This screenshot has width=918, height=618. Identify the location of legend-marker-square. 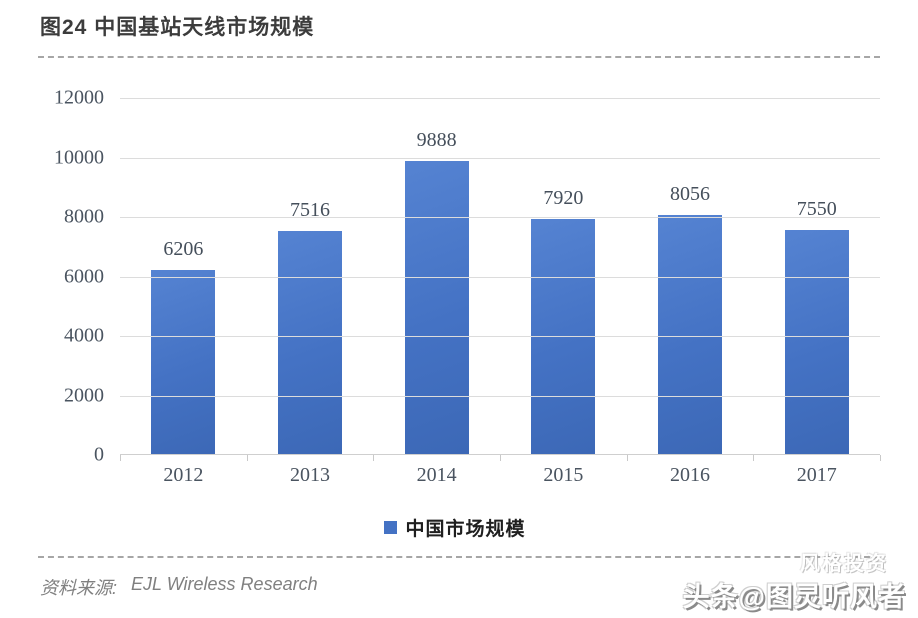
(391, 527).